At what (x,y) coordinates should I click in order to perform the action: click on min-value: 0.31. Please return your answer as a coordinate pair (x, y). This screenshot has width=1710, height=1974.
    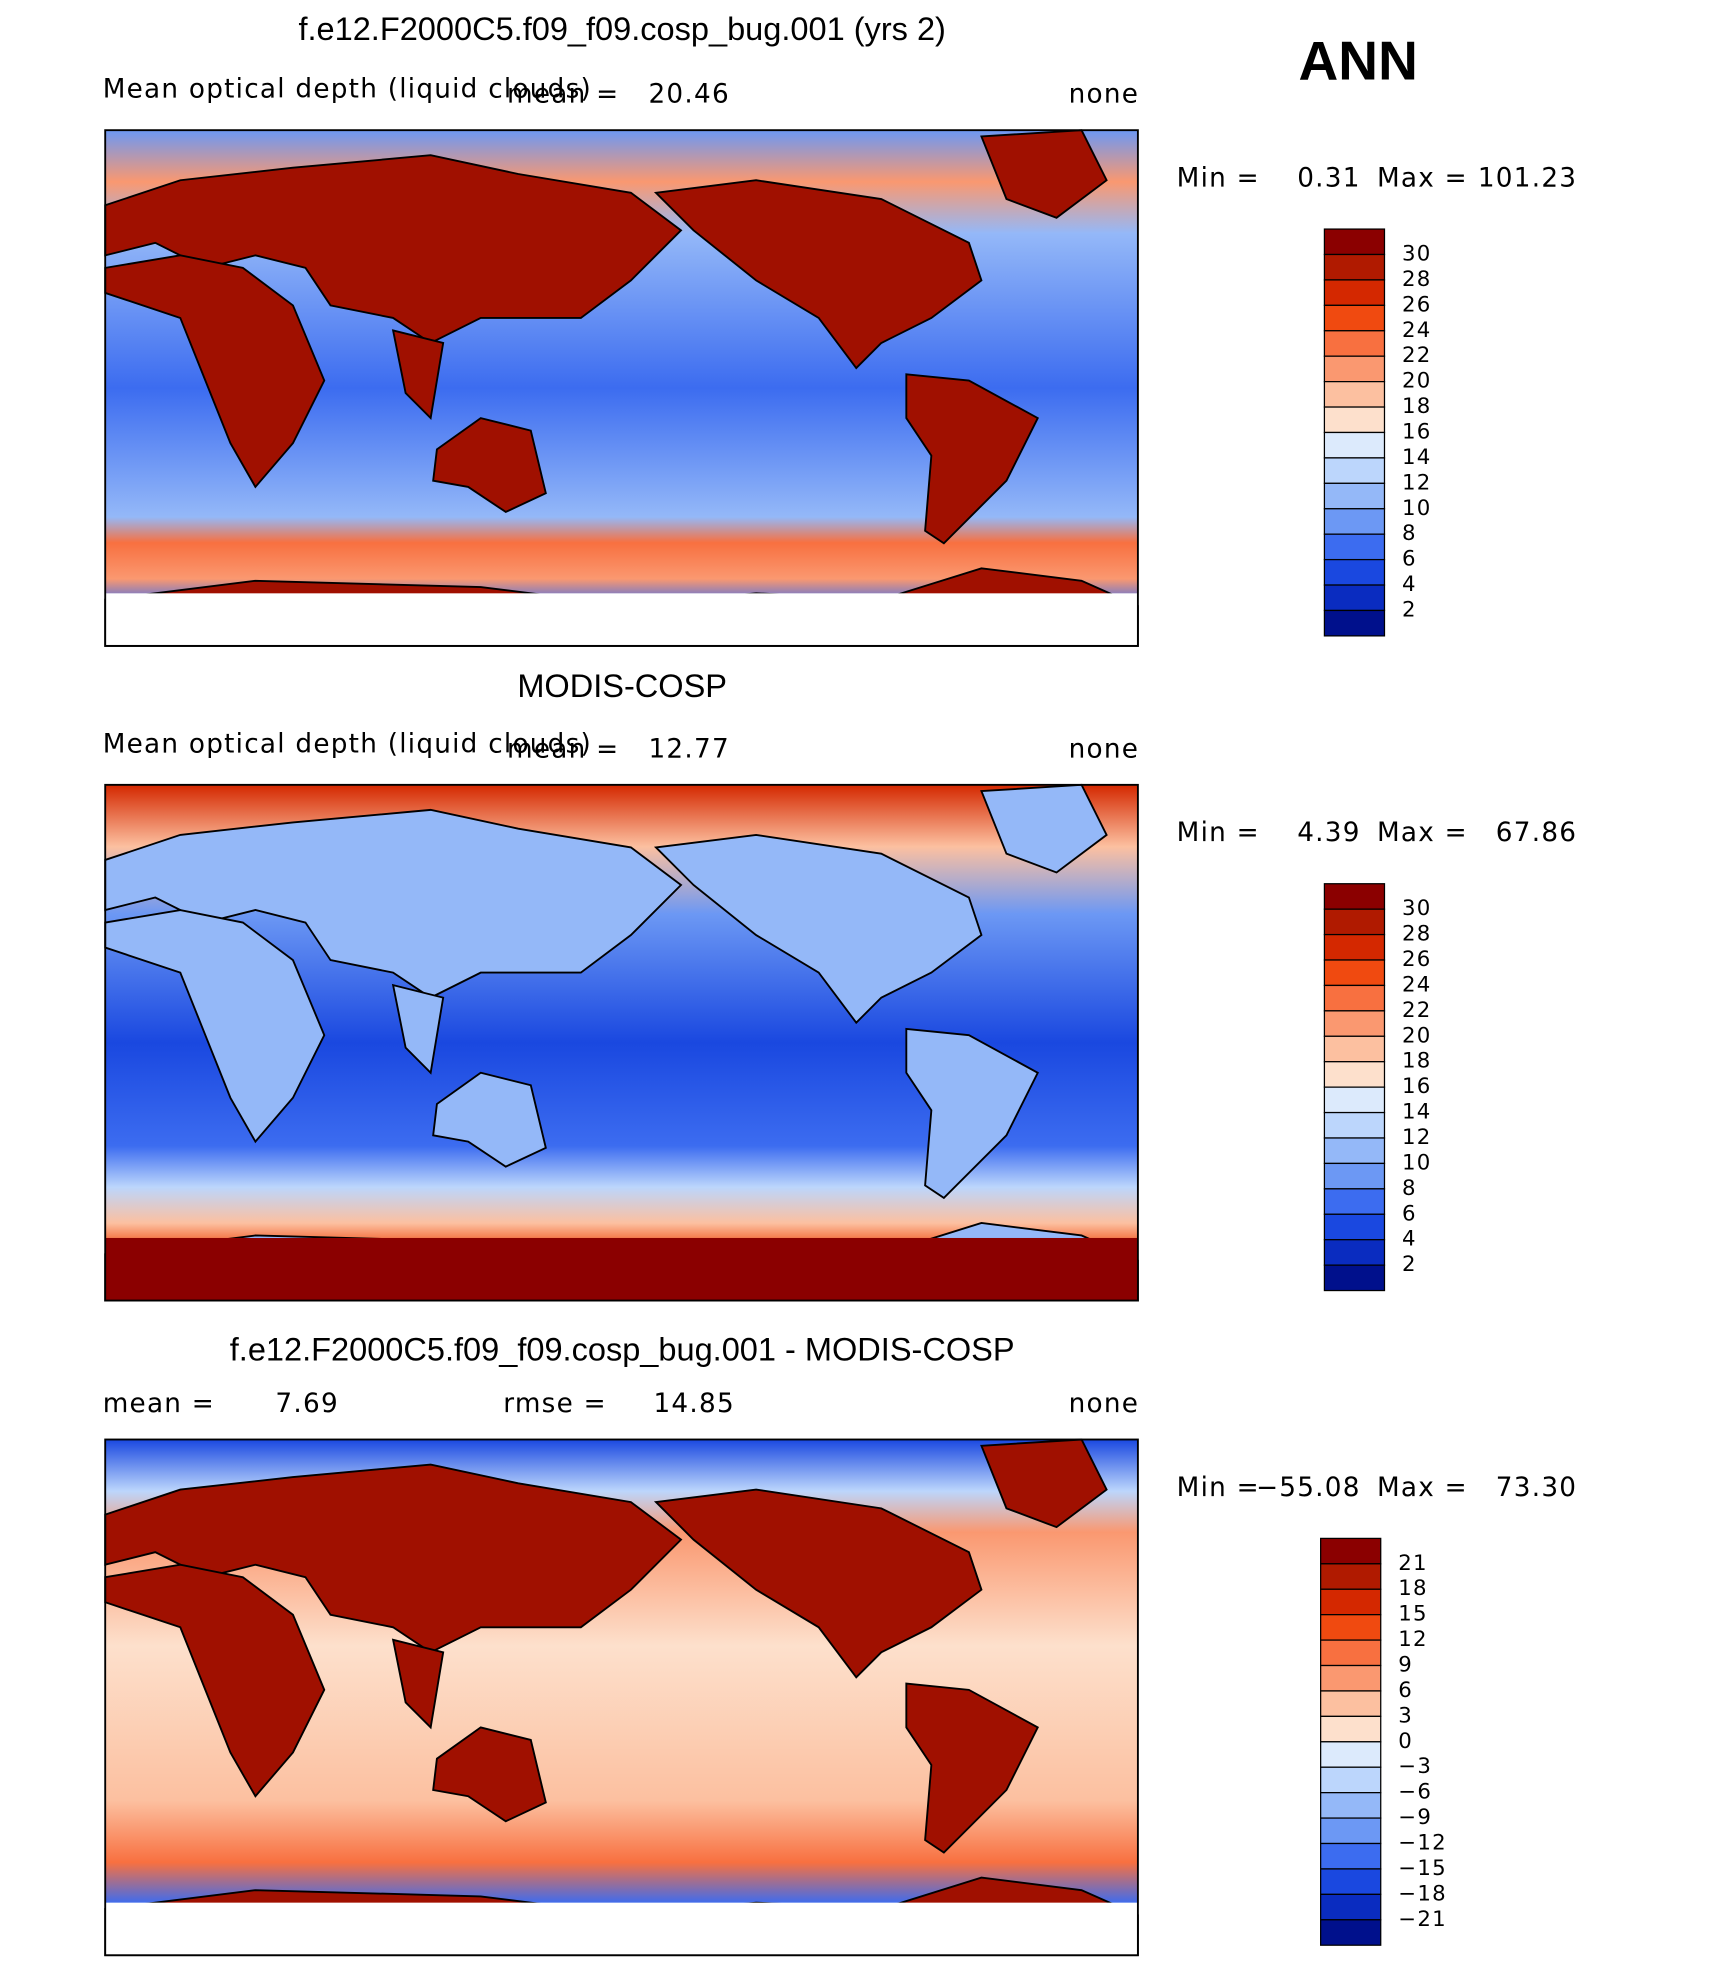
    Looking at the image, I should click on (1329, 178).